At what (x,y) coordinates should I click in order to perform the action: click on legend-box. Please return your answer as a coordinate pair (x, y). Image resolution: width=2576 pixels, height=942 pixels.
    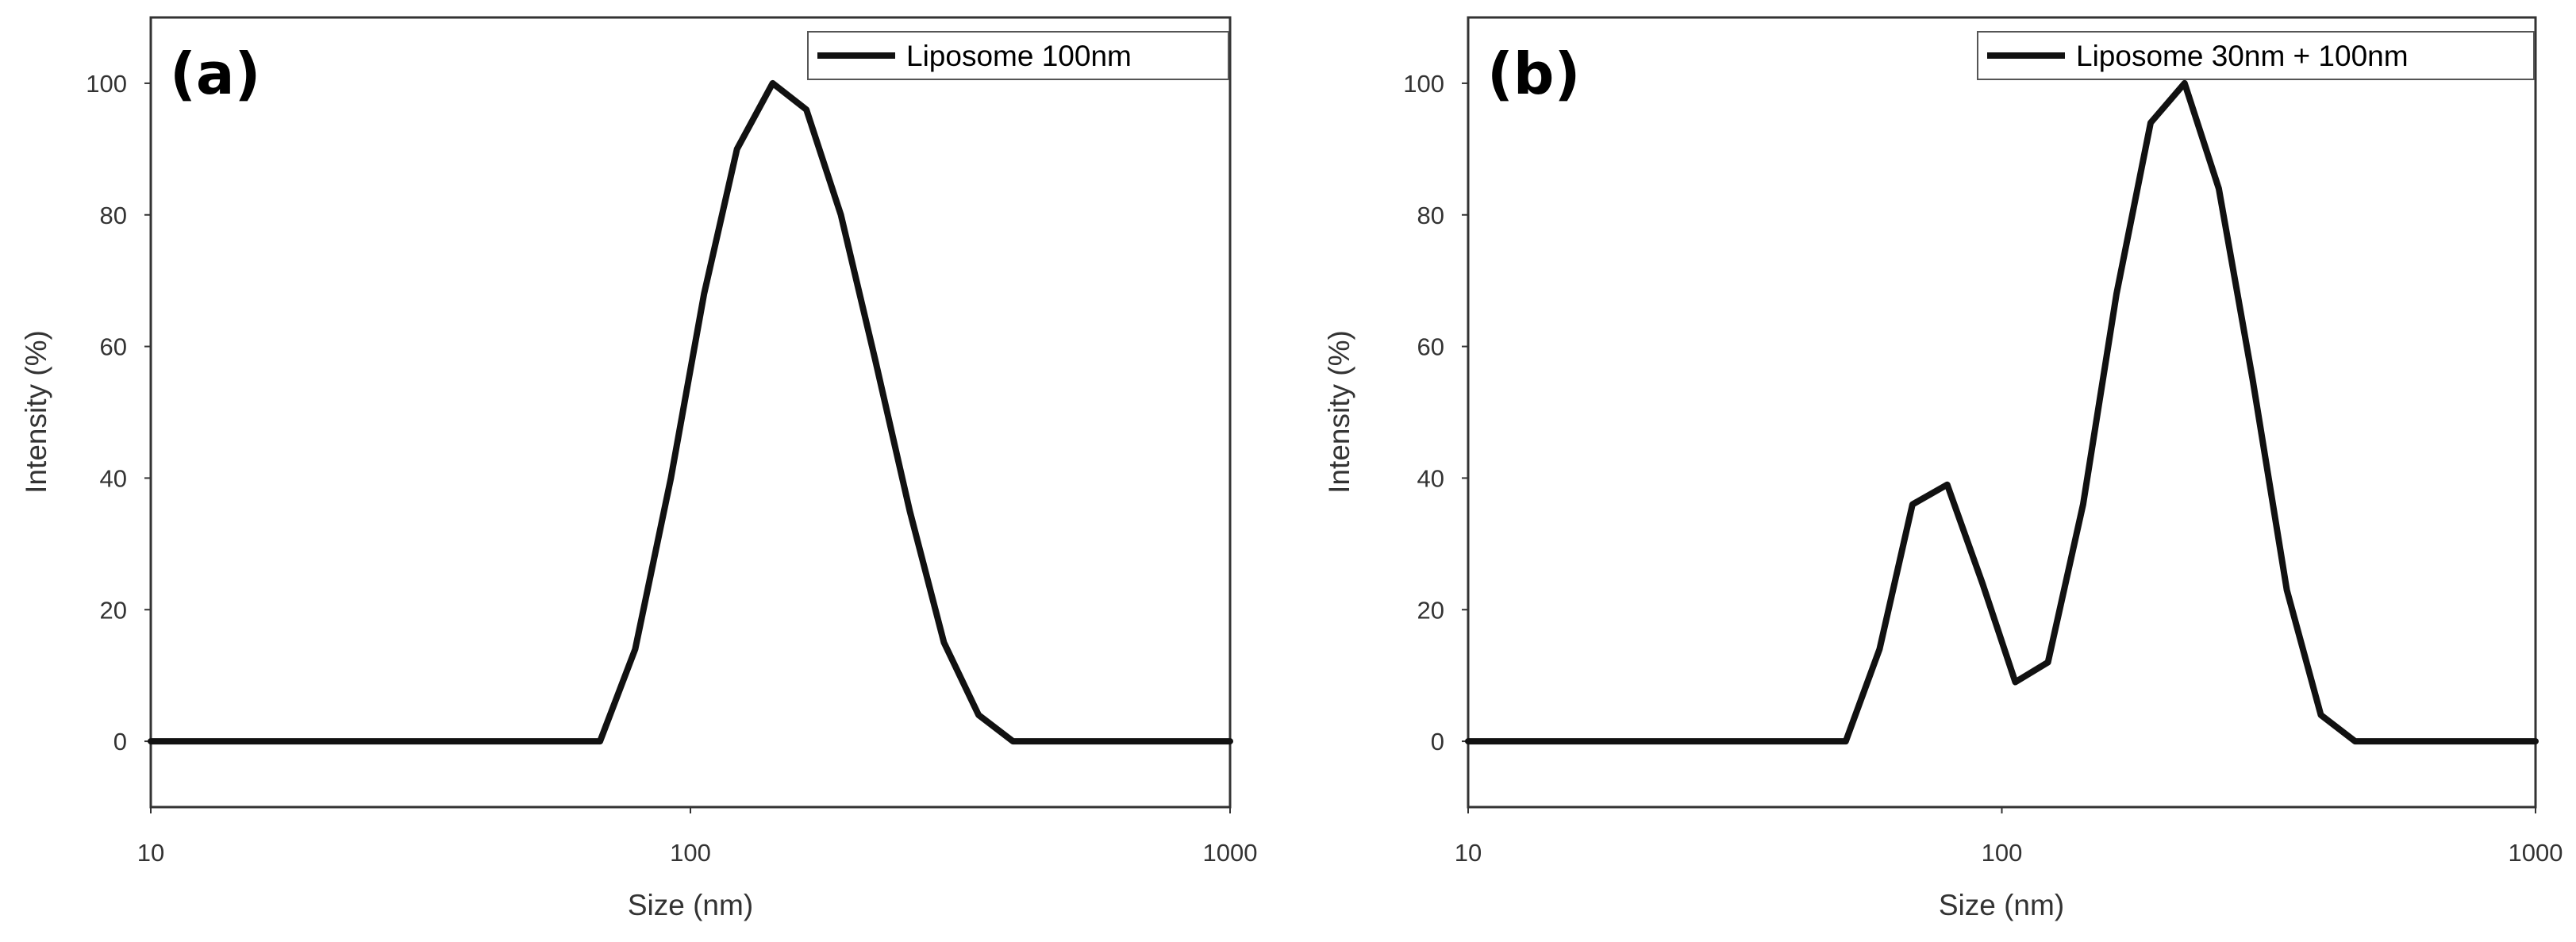
    Looking at the image, I should click on (2256, 55).